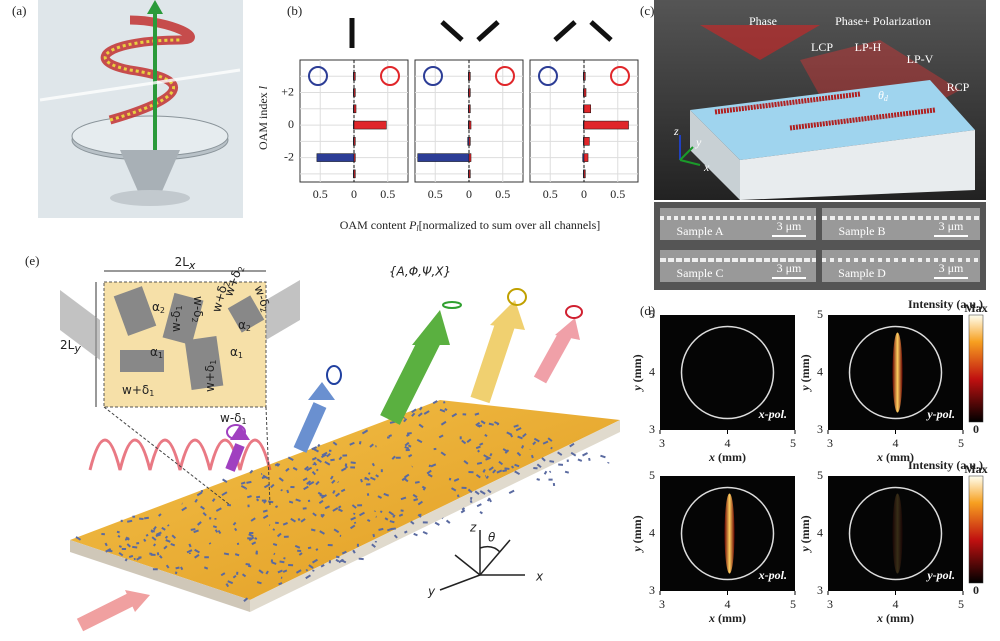 The height and width of the screenshot is (641, 1000). I want to click on x-tick-label: 0, so click(584, 194).